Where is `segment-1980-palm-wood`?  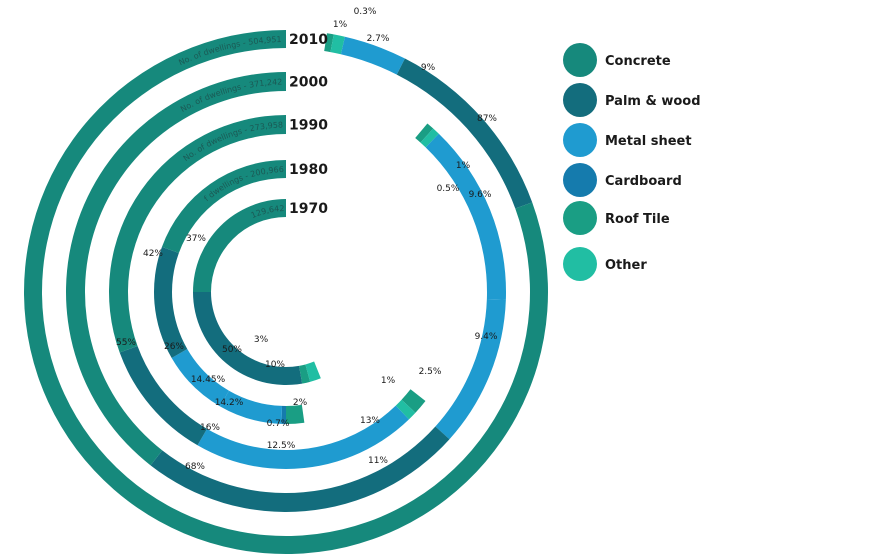
segment-1980-palm-wood is located at coordinates (170, 302).